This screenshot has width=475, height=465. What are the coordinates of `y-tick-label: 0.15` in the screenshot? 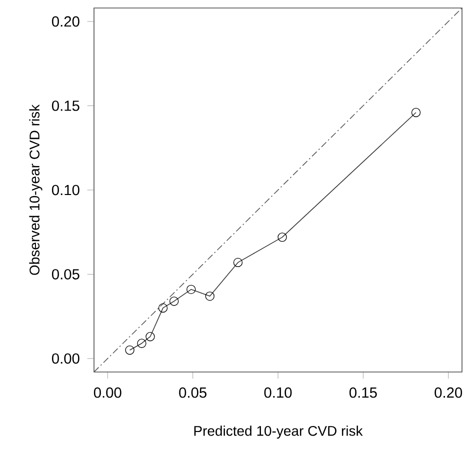 It's located at (66, 105).